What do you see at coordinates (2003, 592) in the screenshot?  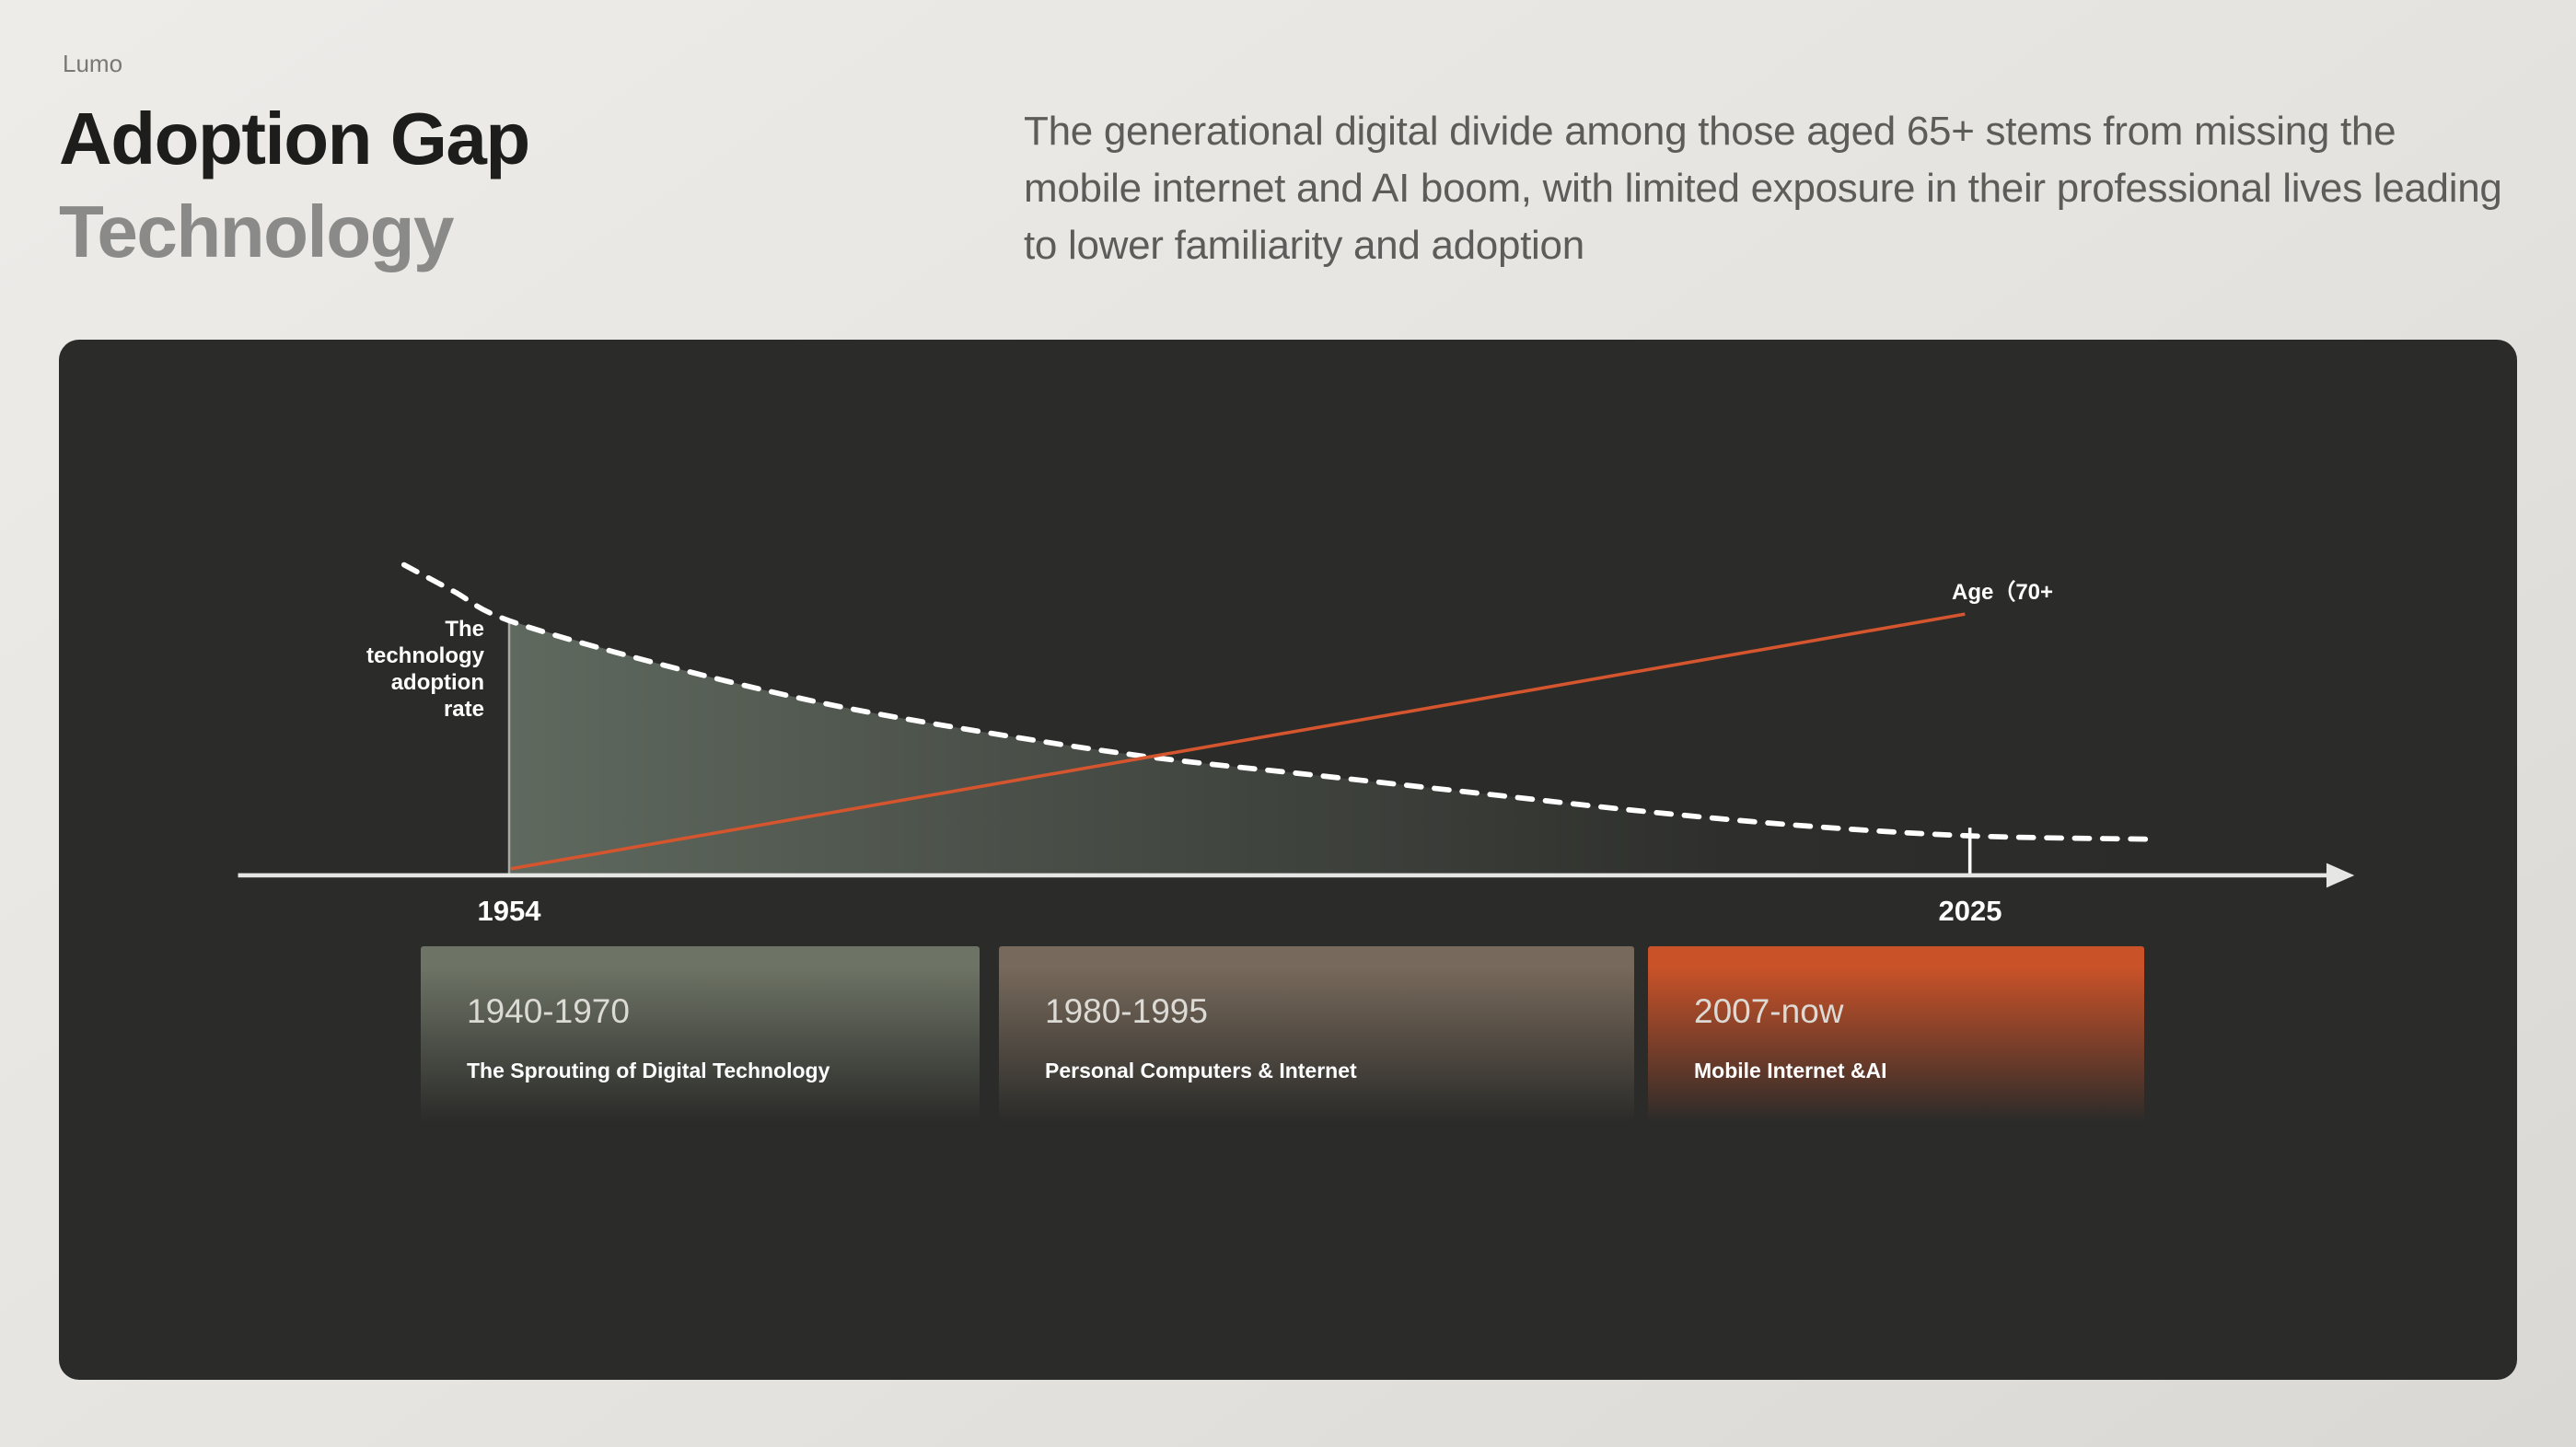 I see `age-line-label: Age（70+` at bounding box center [2003, 592].